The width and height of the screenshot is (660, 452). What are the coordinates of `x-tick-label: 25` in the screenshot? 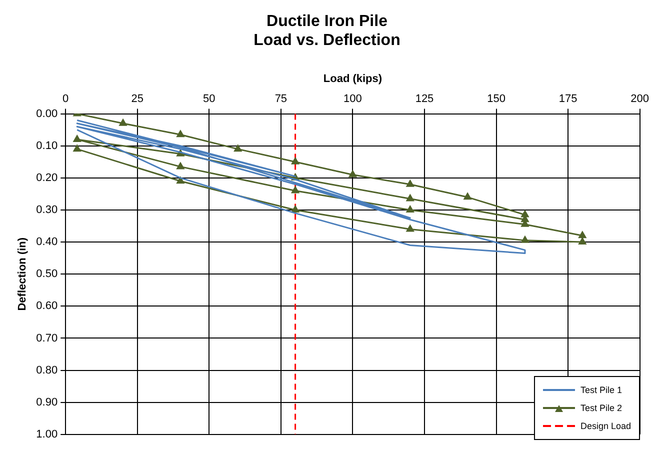 It's located at (137, 99).